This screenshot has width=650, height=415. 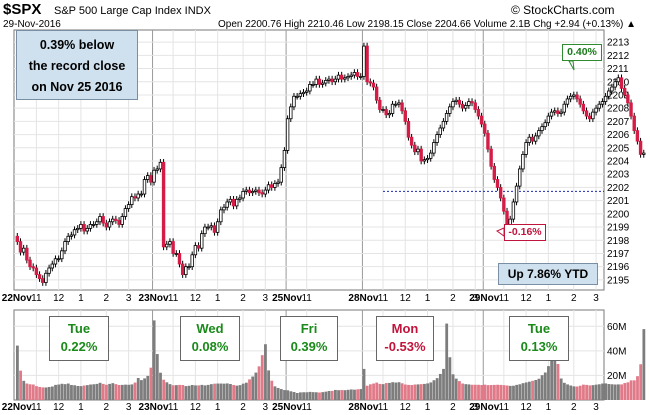 I want to click on price-x-tick-label: 12, so click(x=406, y=298).